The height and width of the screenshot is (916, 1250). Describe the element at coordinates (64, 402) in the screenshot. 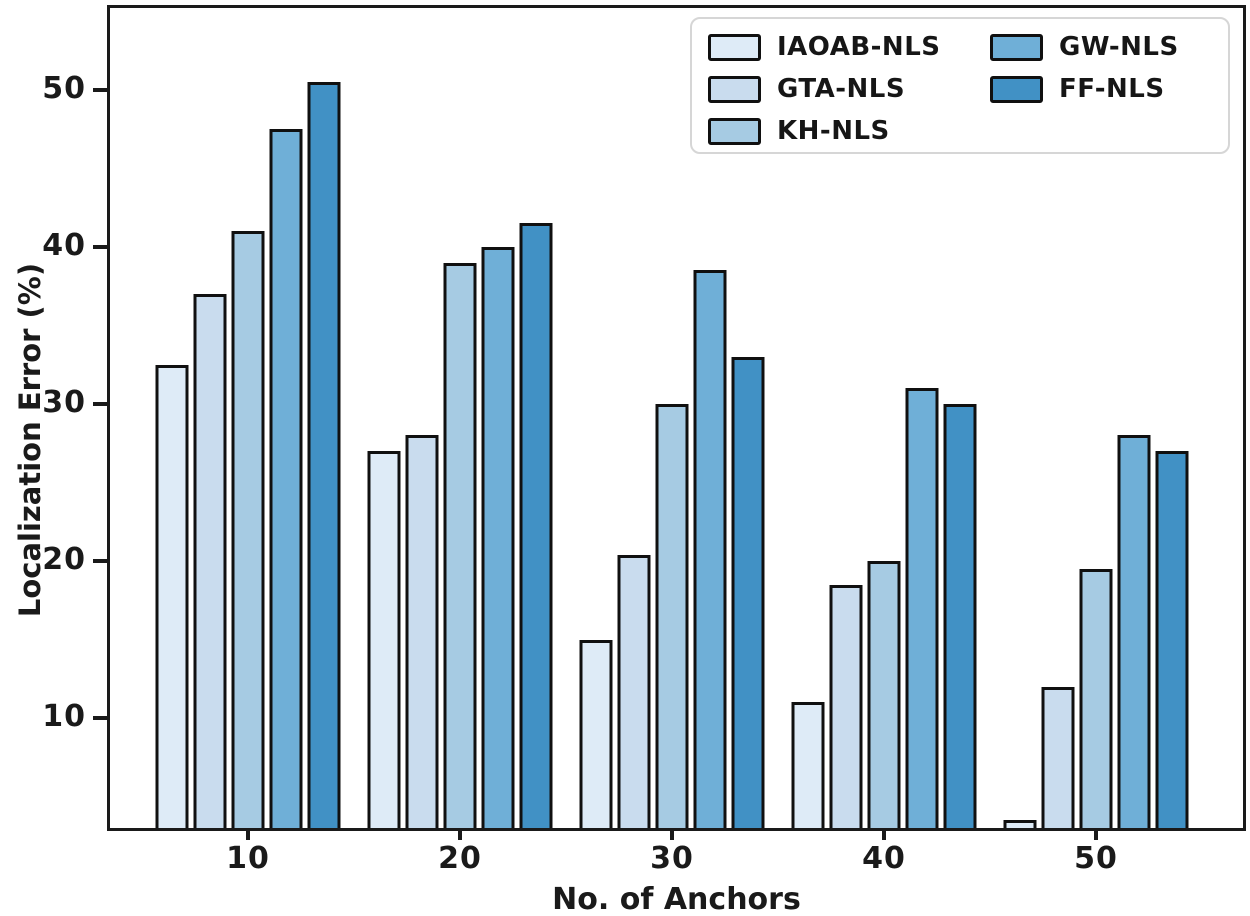

I see `y-tick-label: 30` at that location.